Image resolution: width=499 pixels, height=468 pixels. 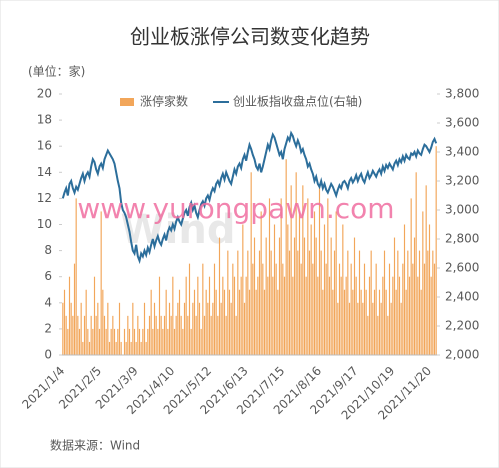 I want to click on y-tick-label: 8, so click(x=48, y=250).